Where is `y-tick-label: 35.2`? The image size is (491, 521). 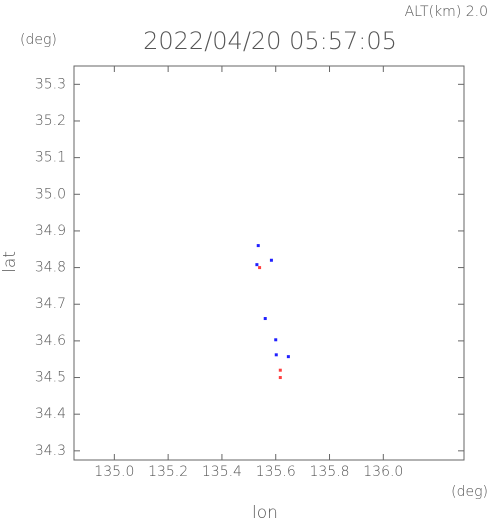 y-tick-label: 35.2 is located at coordinates (50, 121).